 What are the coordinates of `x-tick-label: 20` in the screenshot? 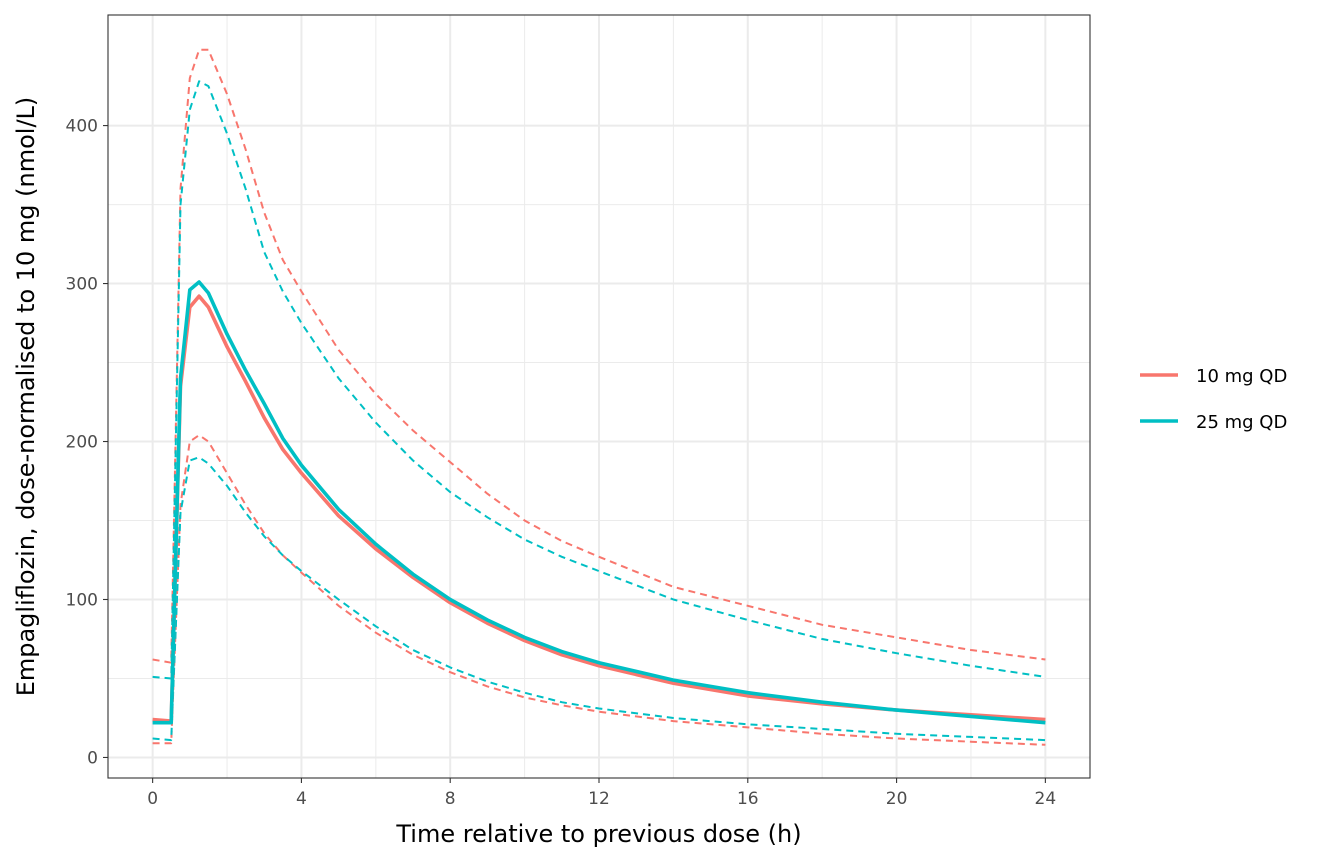 It's located at (897, 799).